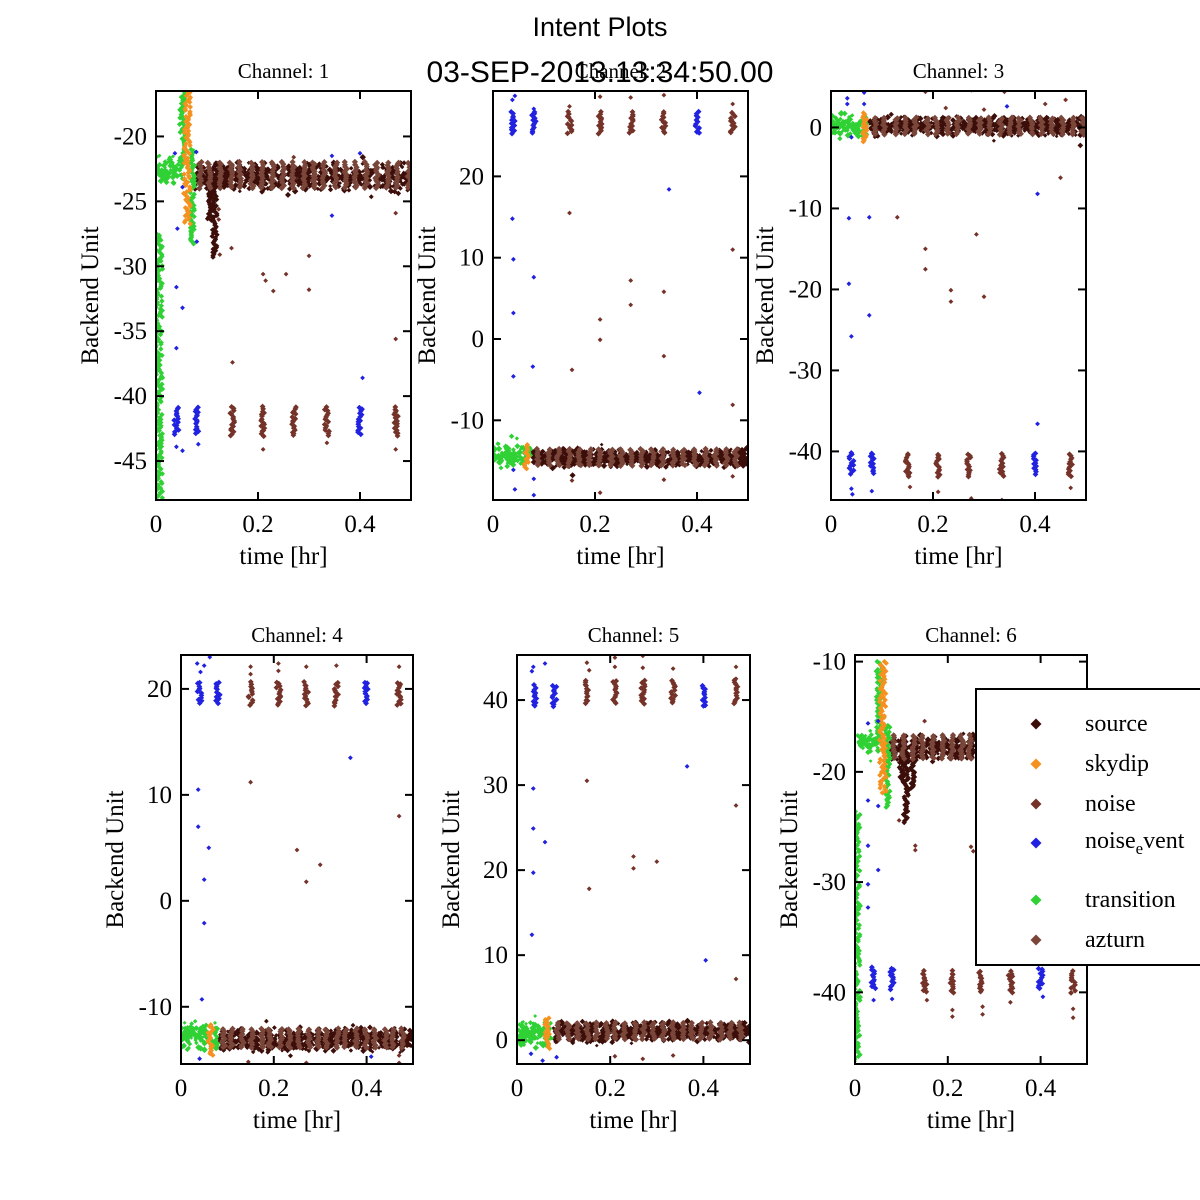  I want to click on legend-item-transition: transition, so click(1088, 900).